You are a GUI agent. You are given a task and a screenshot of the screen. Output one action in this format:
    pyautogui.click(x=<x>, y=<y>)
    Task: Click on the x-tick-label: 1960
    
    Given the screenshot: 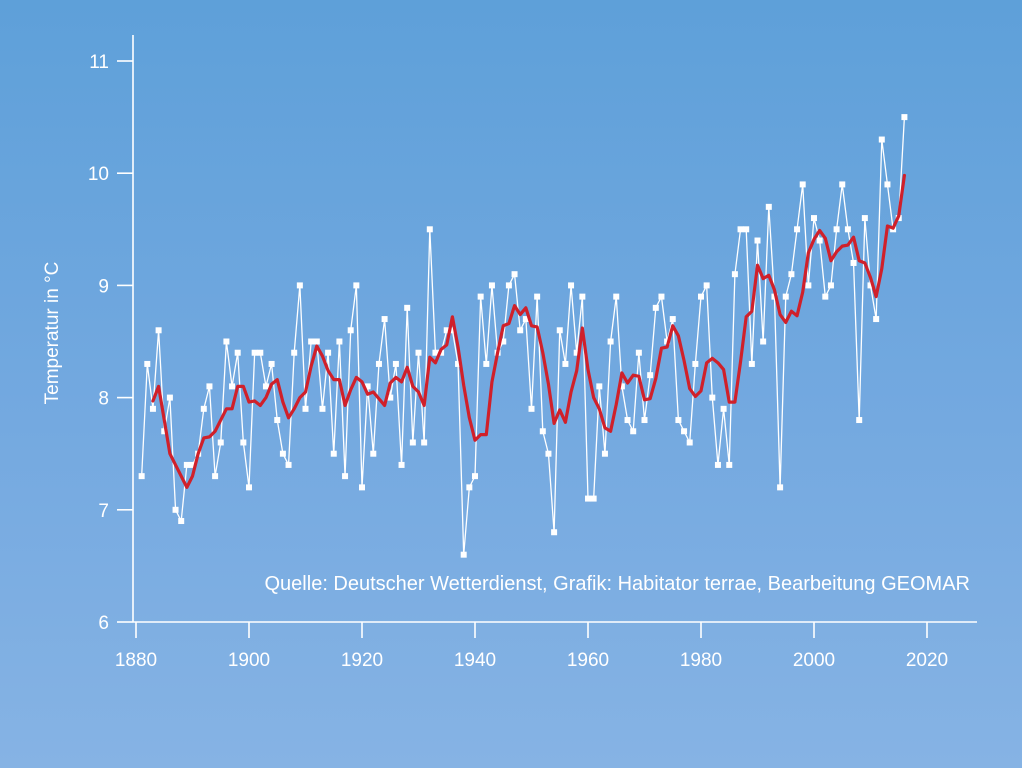 What is the action you would take?
    pyautogui.click(x=588, y=660)
    